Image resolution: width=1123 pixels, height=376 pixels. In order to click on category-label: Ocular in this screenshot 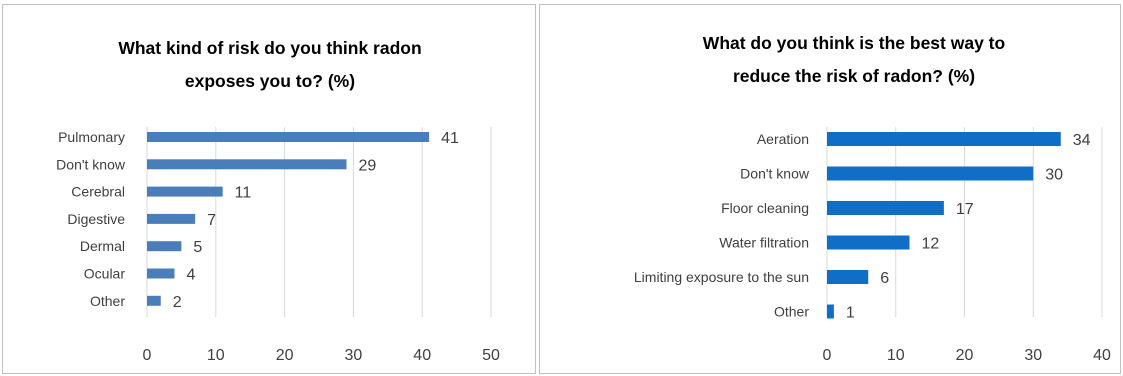, I will do `click(105, 274)`.